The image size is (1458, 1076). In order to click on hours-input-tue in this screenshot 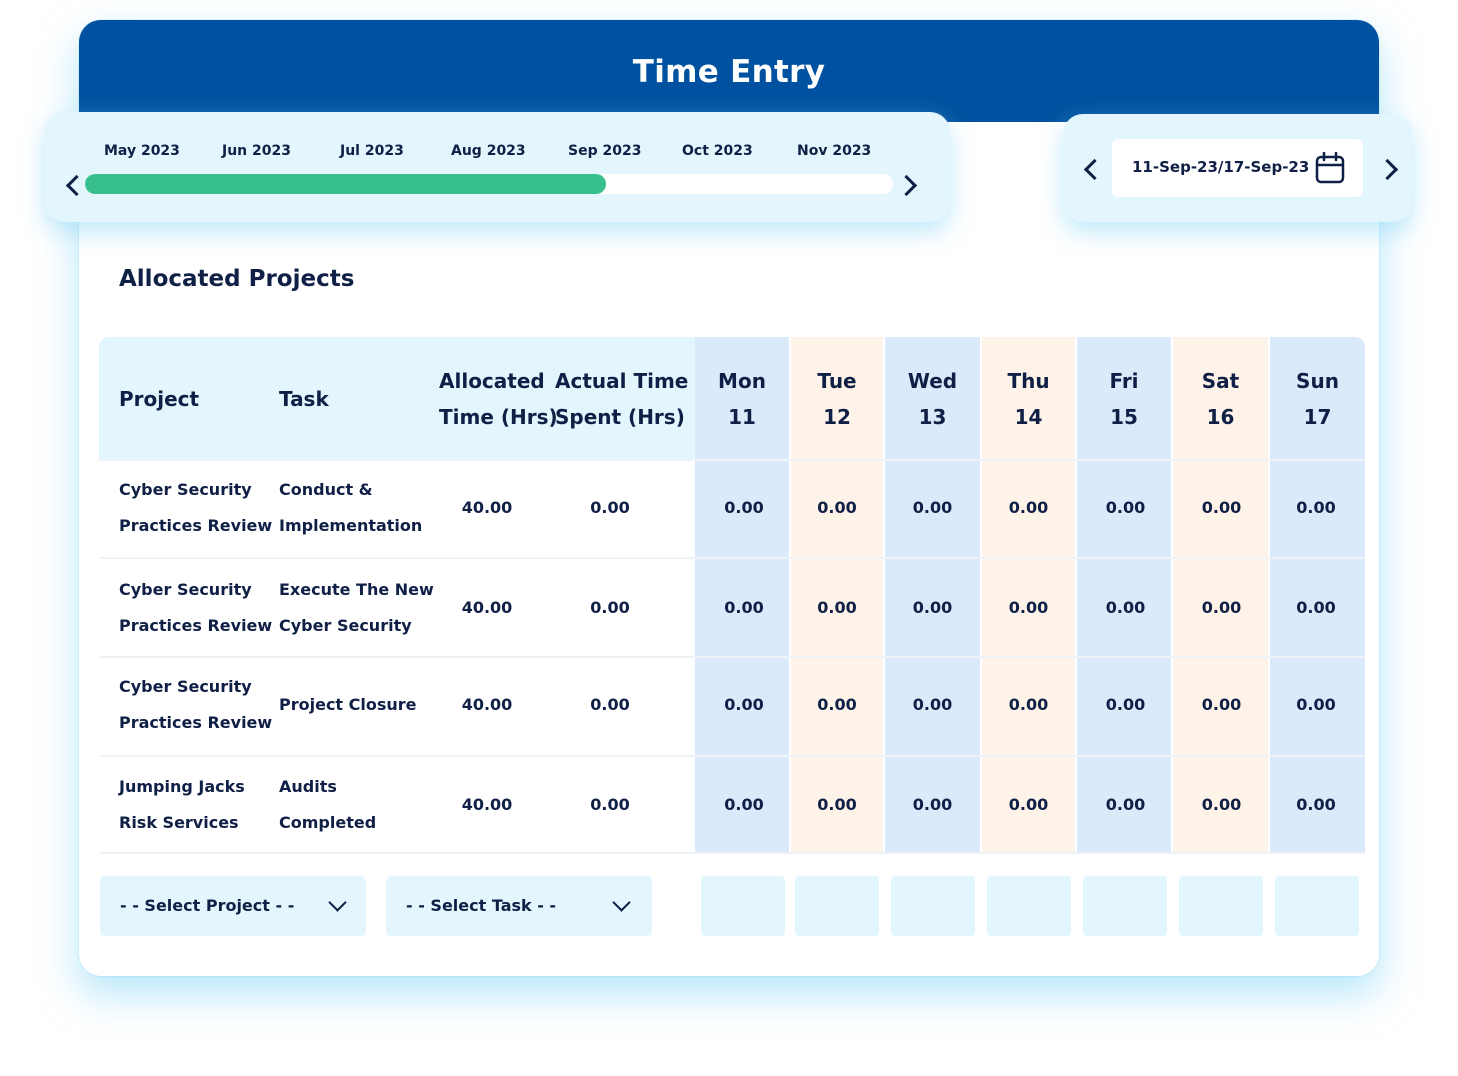, I will do `click(837, 906)`.